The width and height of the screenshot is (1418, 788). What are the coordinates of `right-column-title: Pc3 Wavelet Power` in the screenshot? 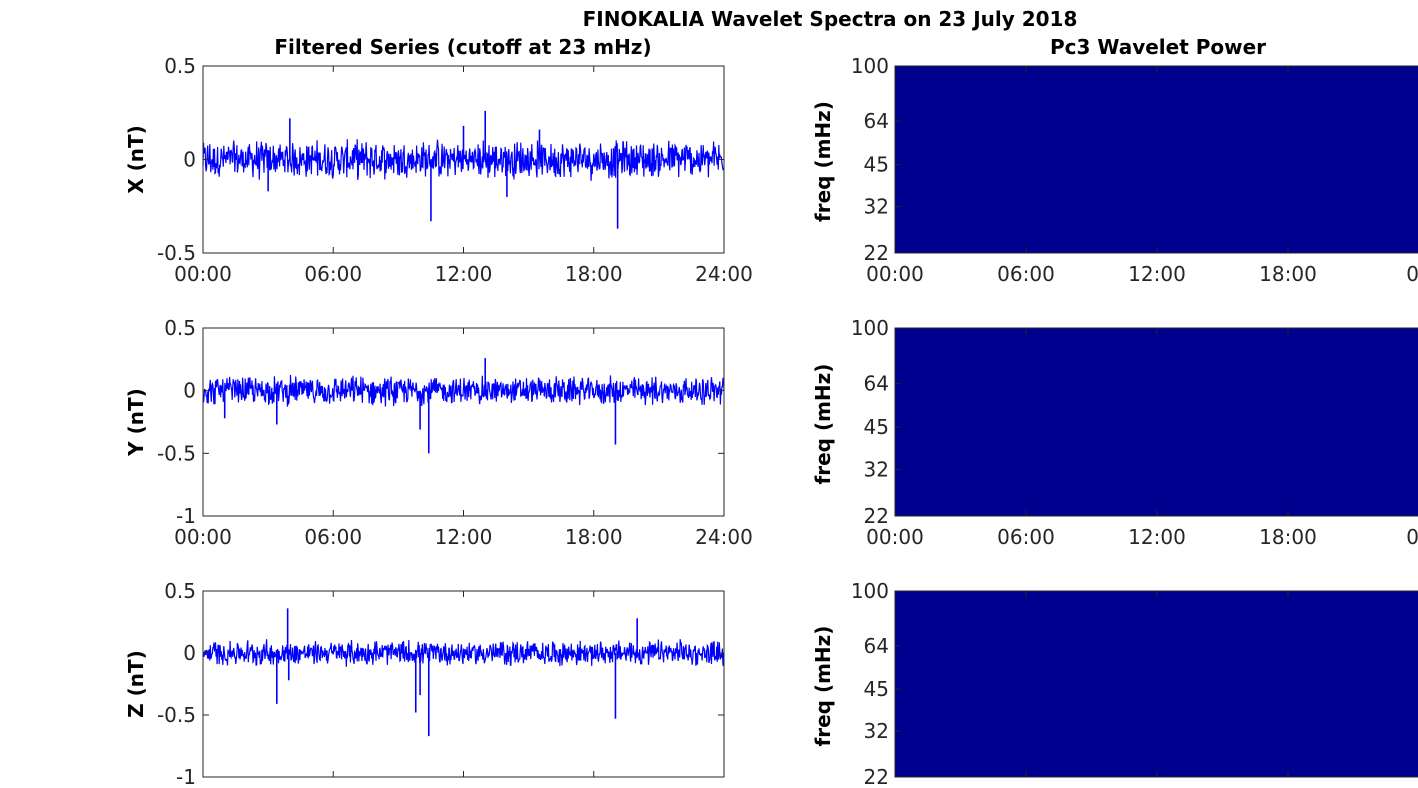 It's located at (1158, 47).